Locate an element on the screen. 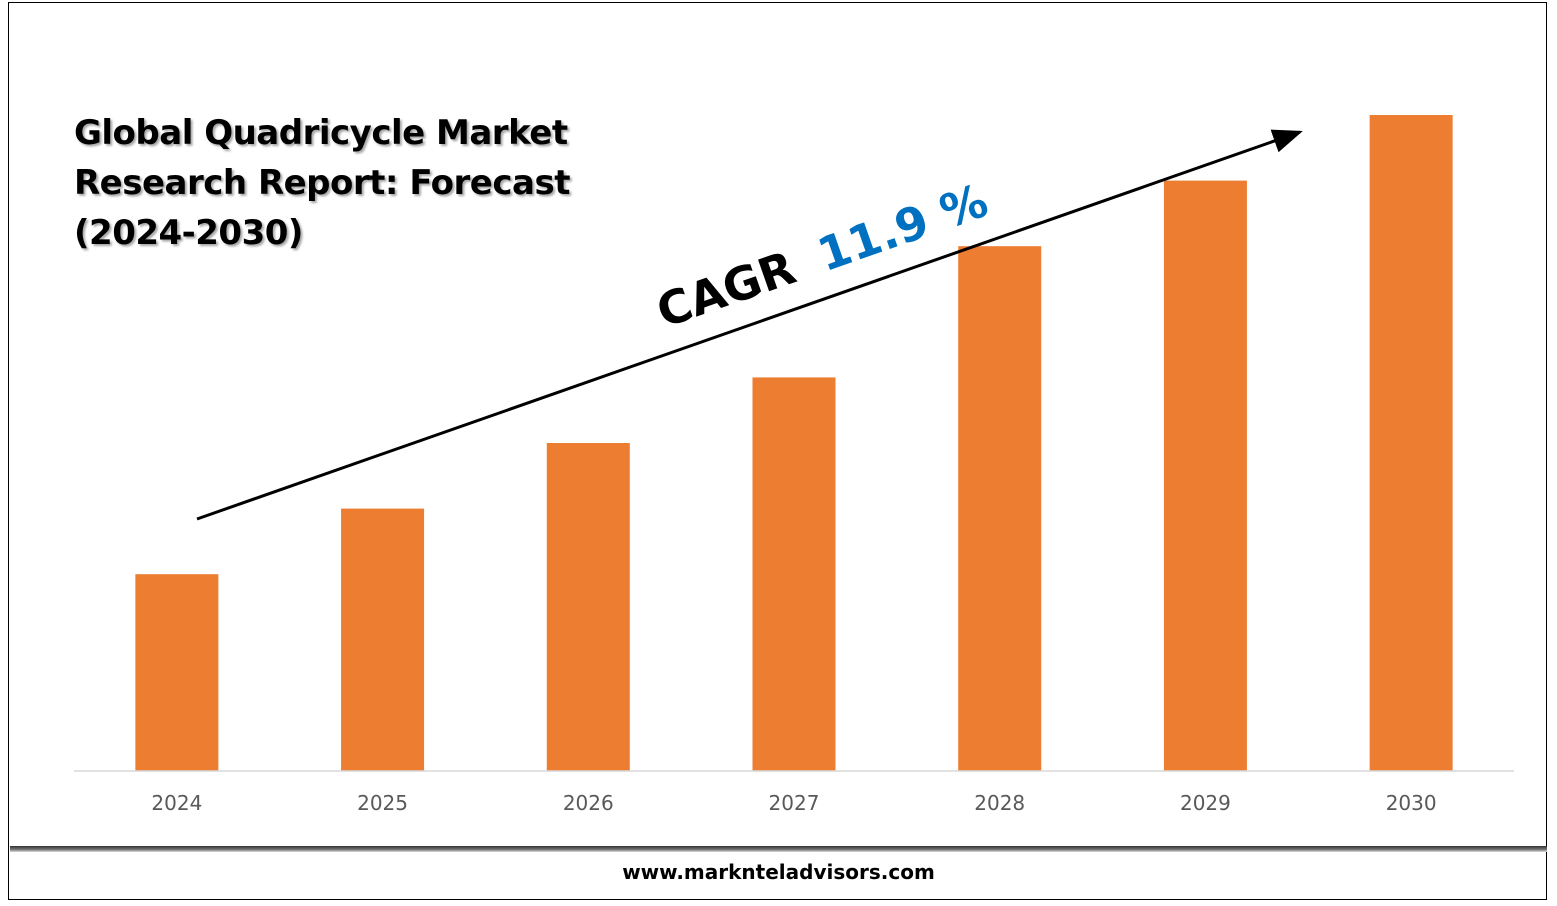 The width and height of the screenshot is (1557, 906). chart-title-line-2: Research Report: Forecast is located at coordinates (322, 183).